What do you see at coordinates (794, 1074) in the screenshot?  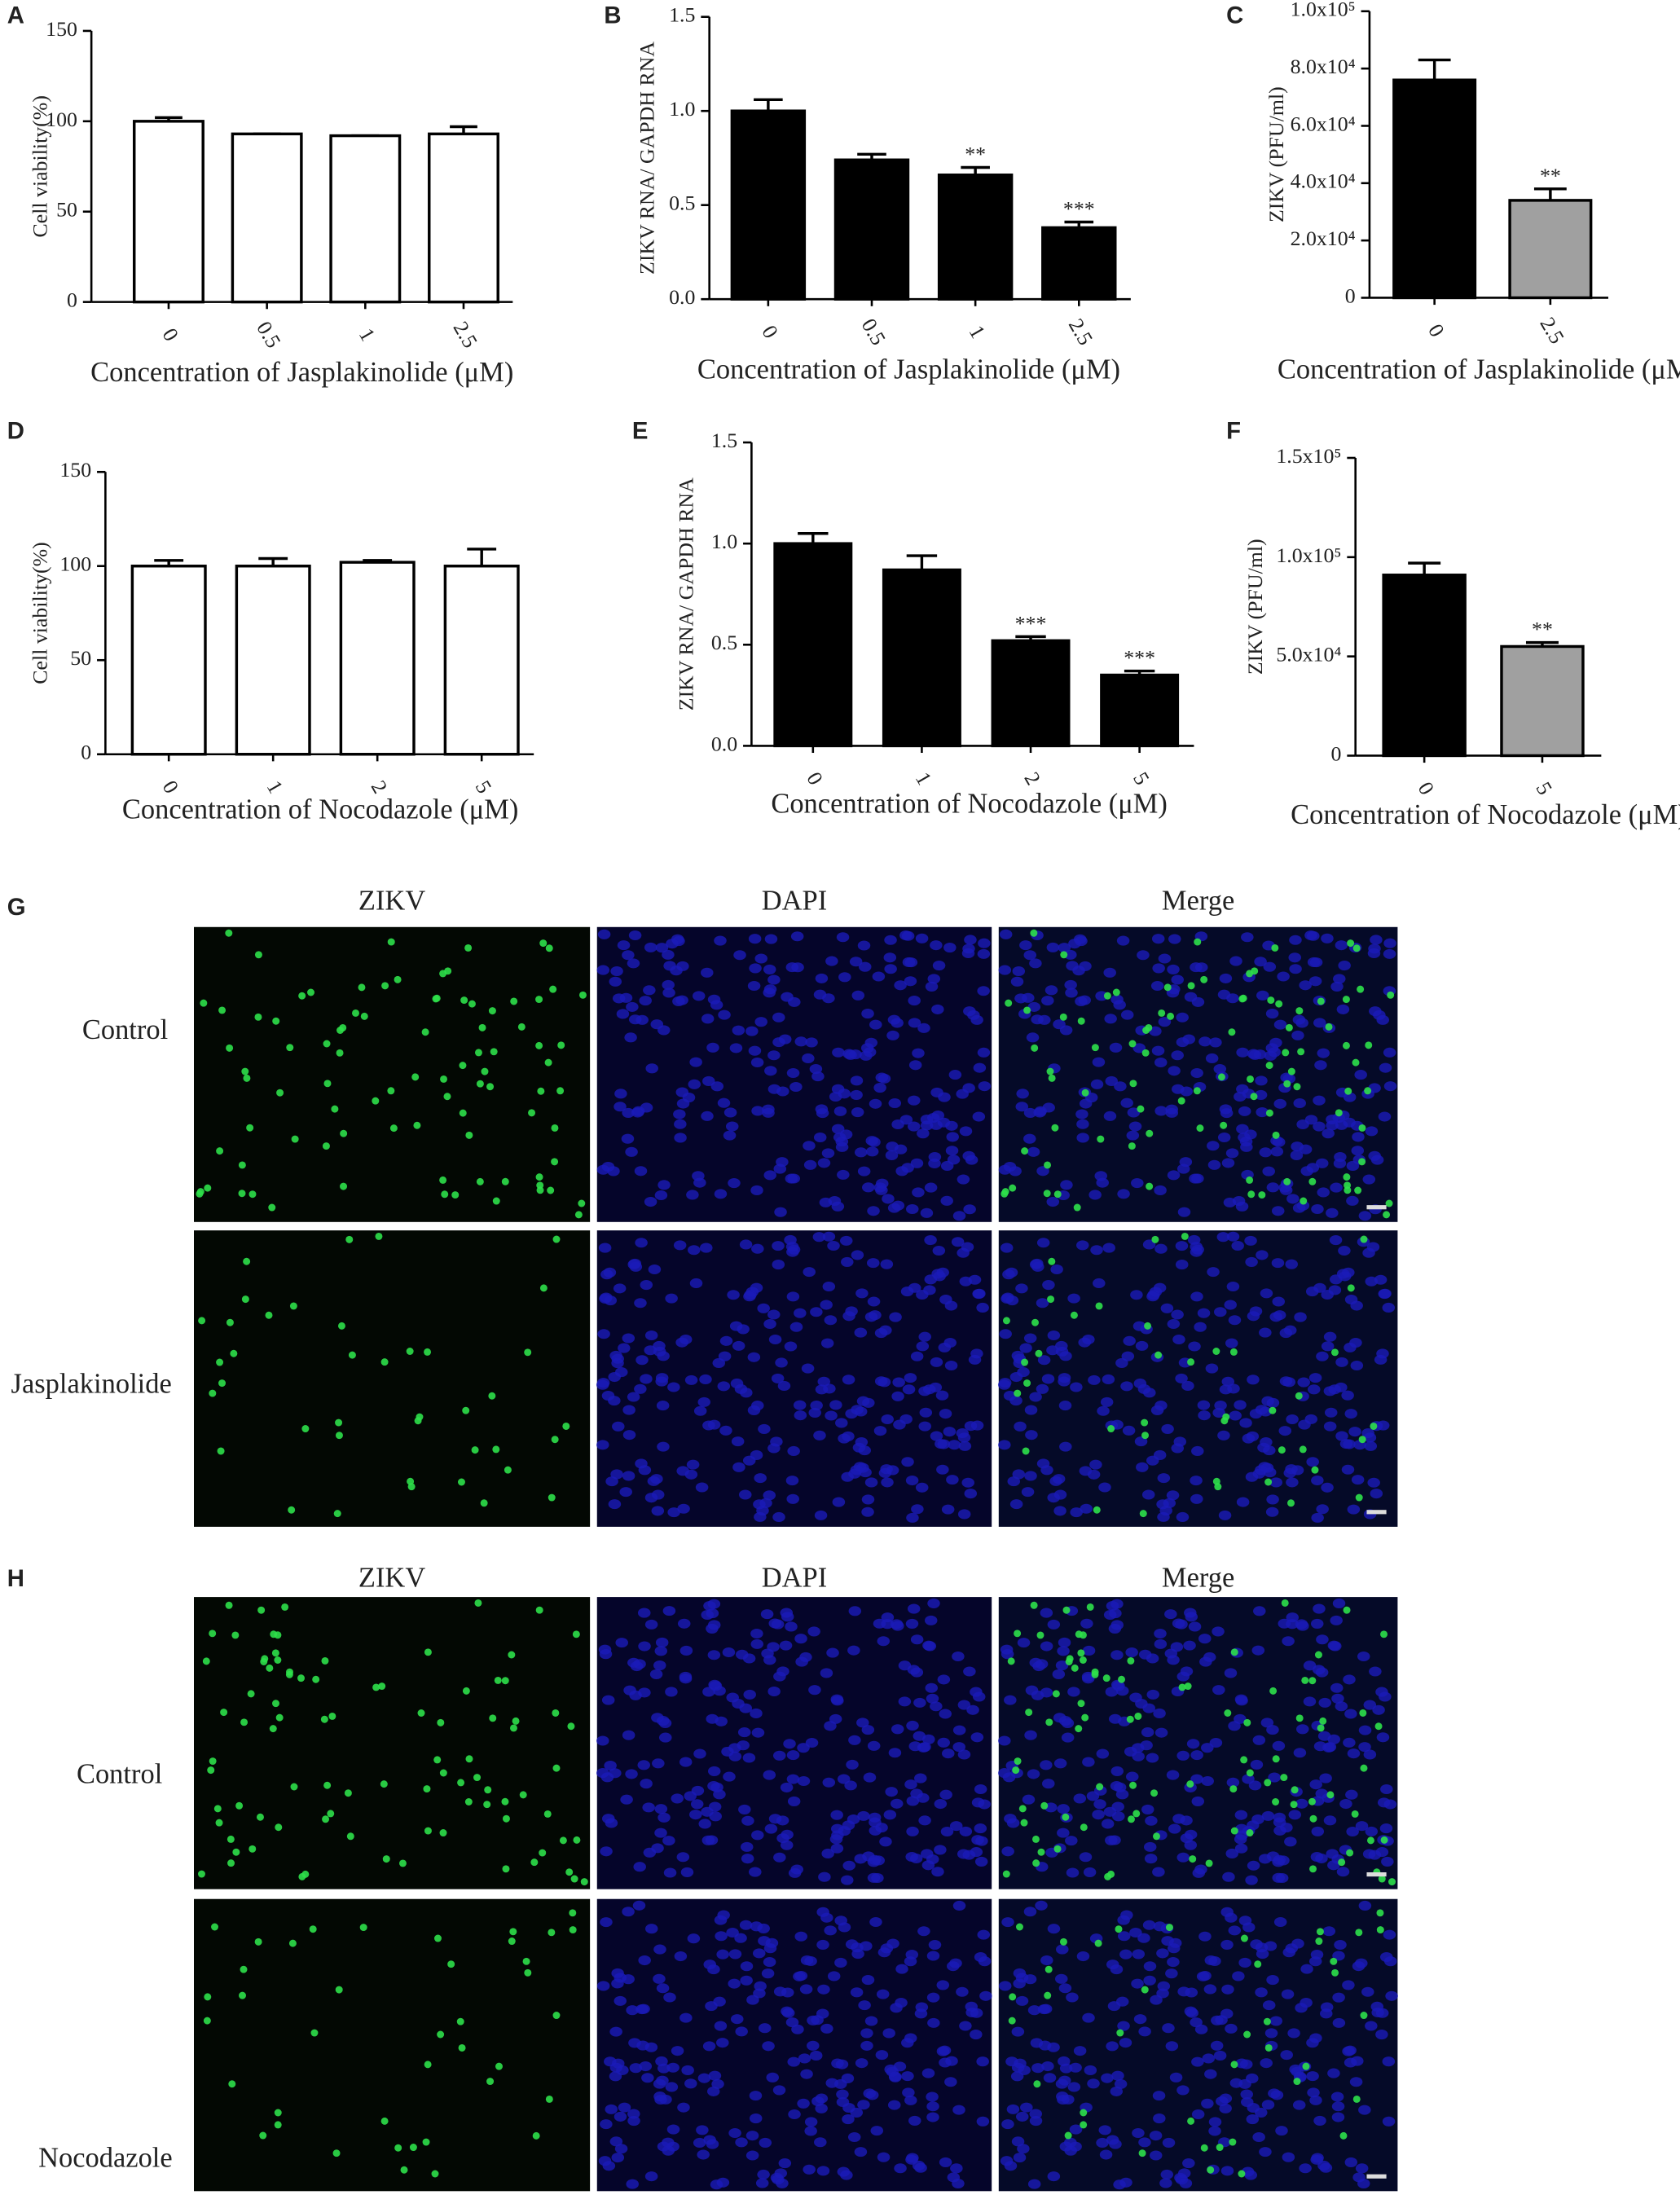 I see `micrograph` at bounding box center [794, 1074].